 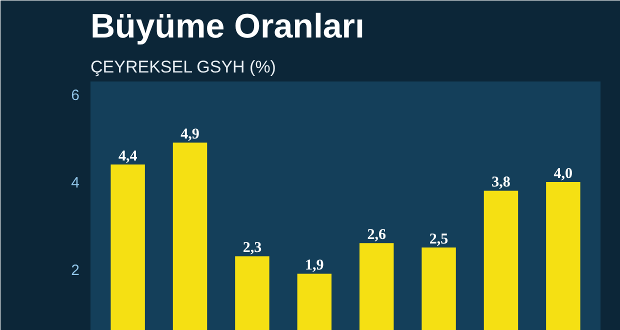 I want to click on data-label: 2,5, so click(x=438, y=240).